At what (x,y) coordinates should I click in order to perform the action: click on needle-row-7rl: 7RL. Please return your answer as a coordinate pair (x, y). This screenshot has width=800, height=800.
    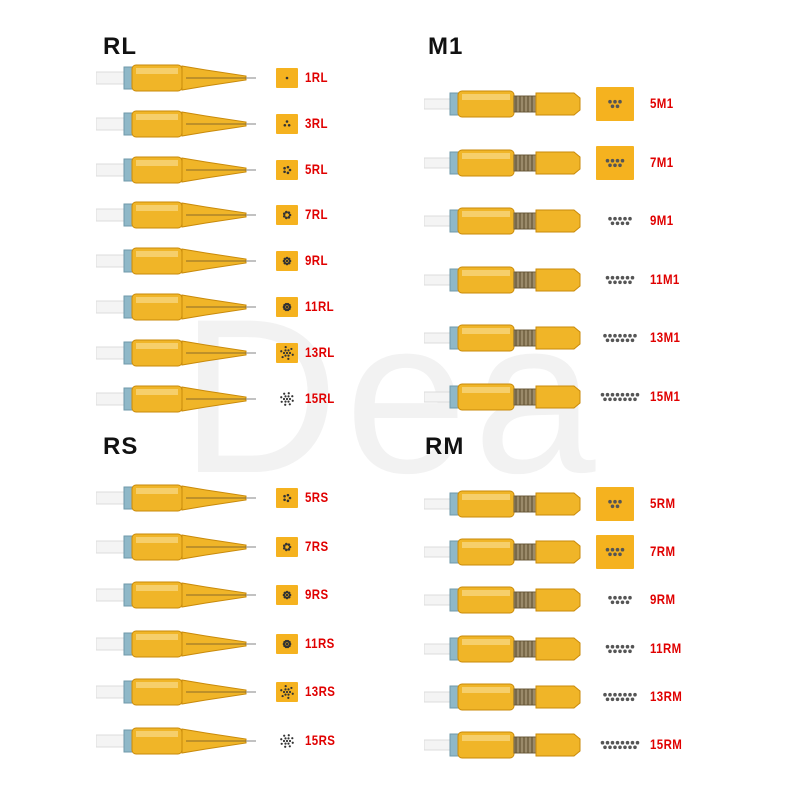
    Looking at the image, I should click on (400, 215).